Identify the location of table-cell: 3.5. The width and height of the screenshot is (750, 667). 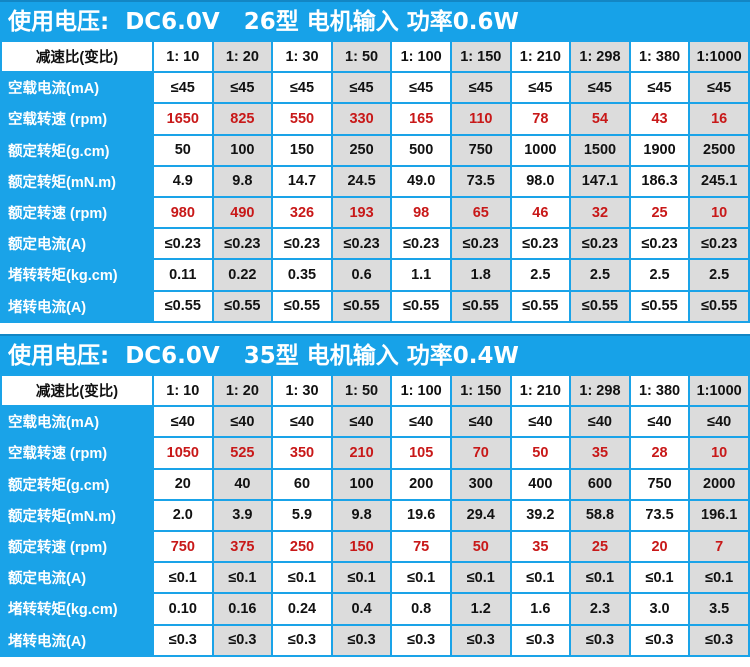
(719, 609).